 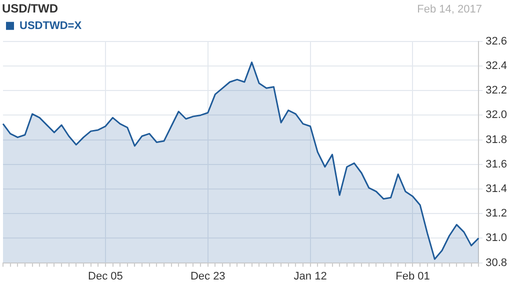 What do you see at coordinates (30, 9) in the screenshot?
I see `chart-title: USD/TWD` at bounding box center [30, 9].